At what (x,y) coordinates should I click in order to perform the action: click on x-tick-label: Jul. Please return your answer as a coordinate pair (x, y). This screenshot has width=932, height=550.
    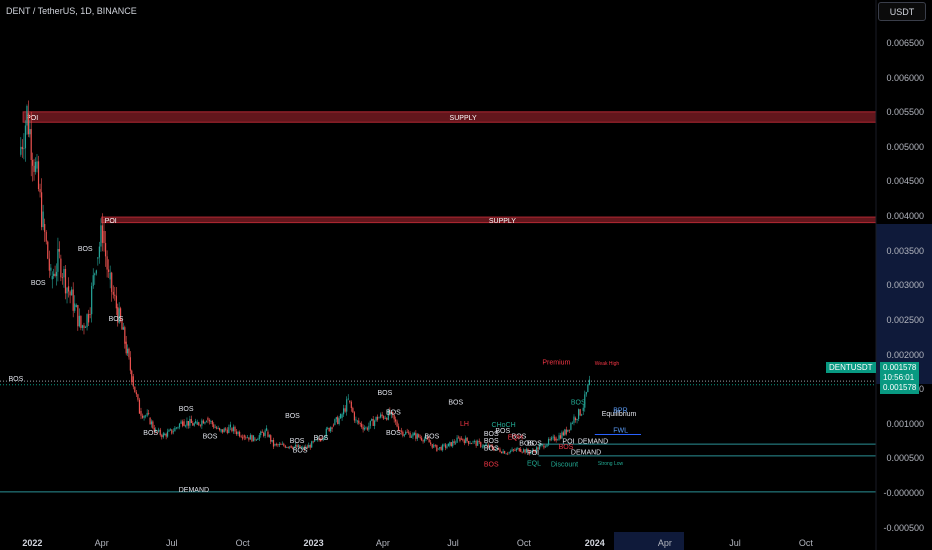
    Looking at the image, I should click on (453, 543).